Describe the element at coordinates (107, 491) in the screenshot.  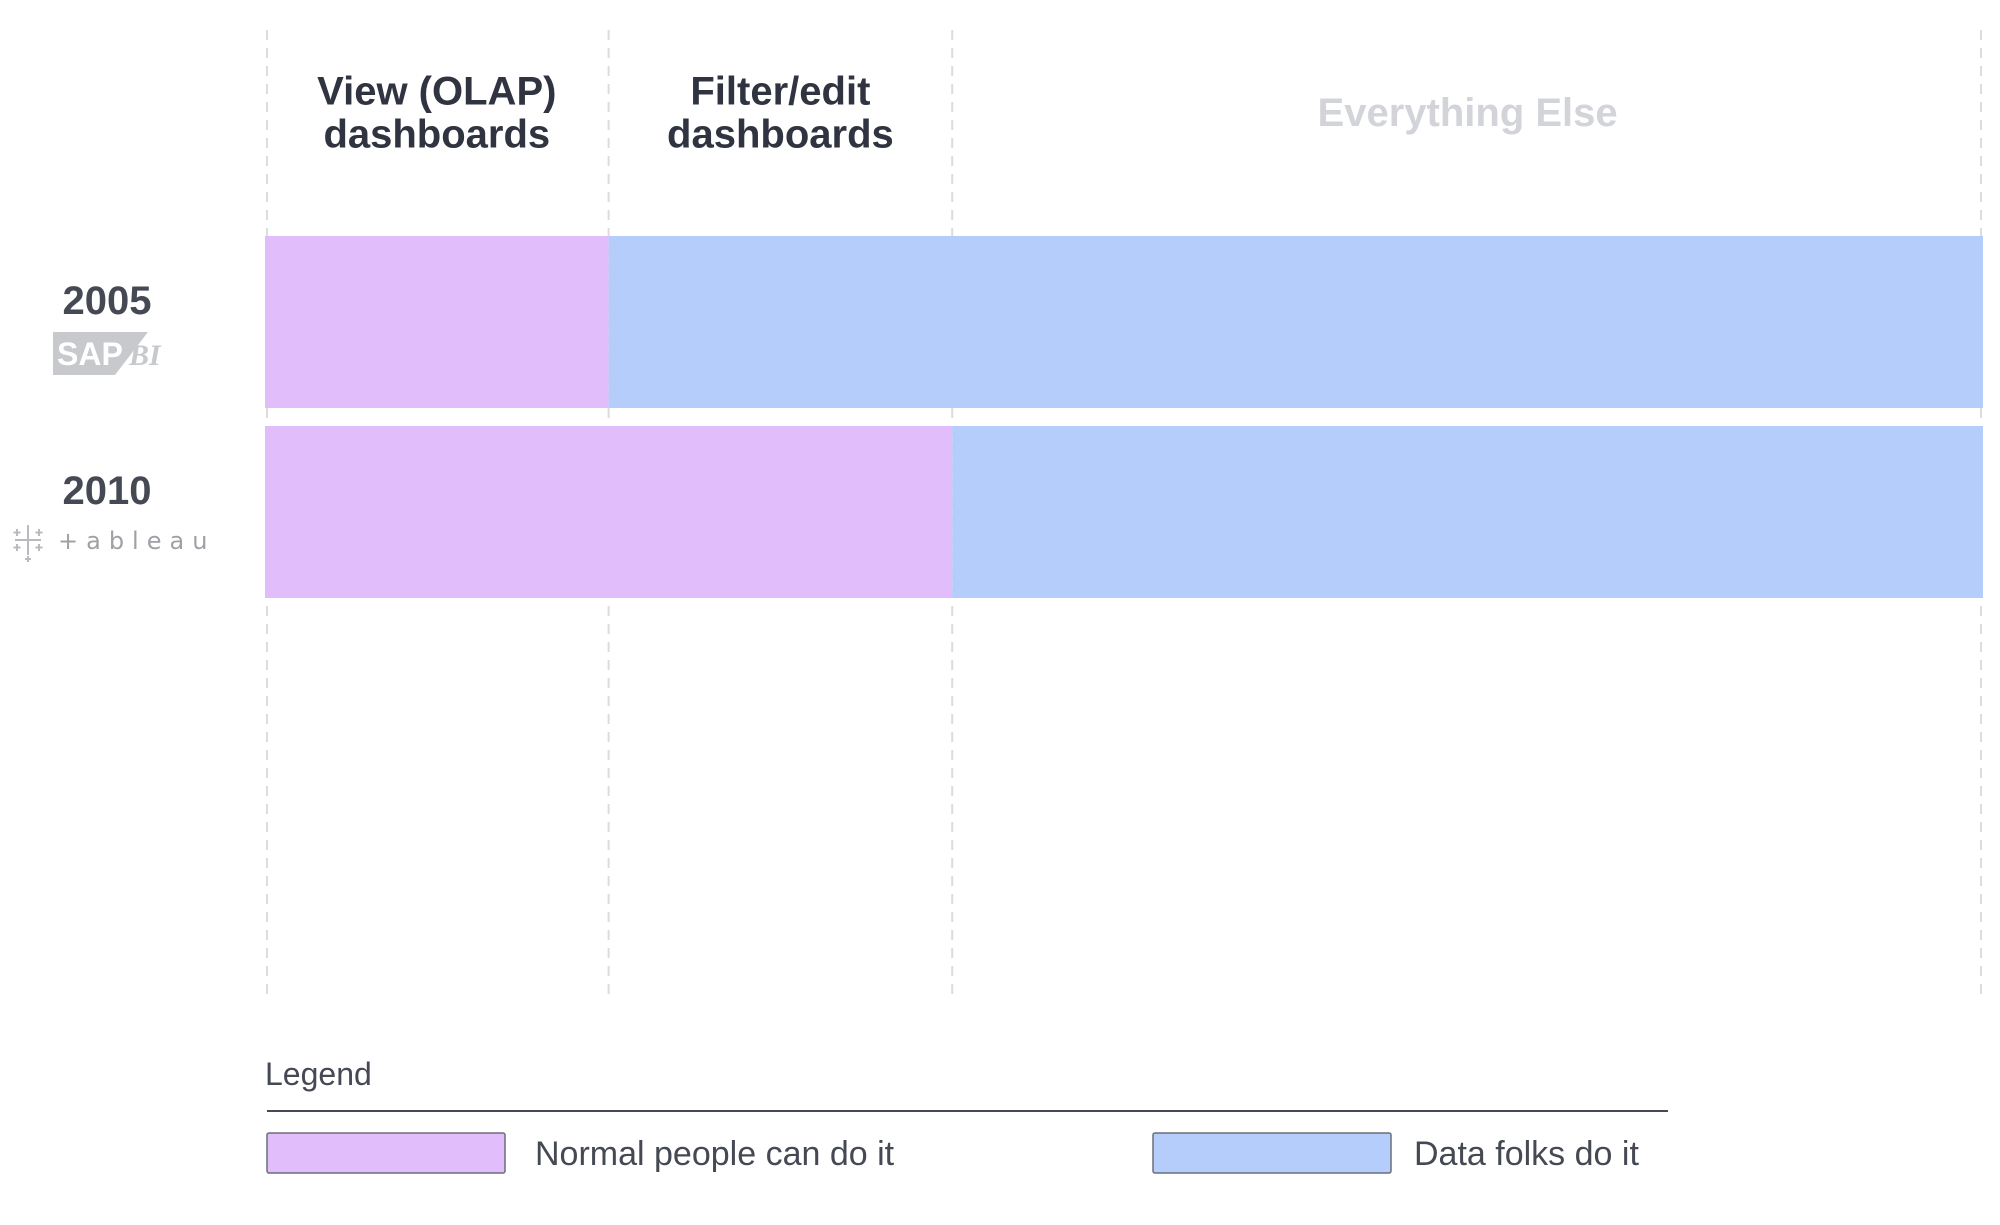
I see `row-label-year: 2010` at that location.